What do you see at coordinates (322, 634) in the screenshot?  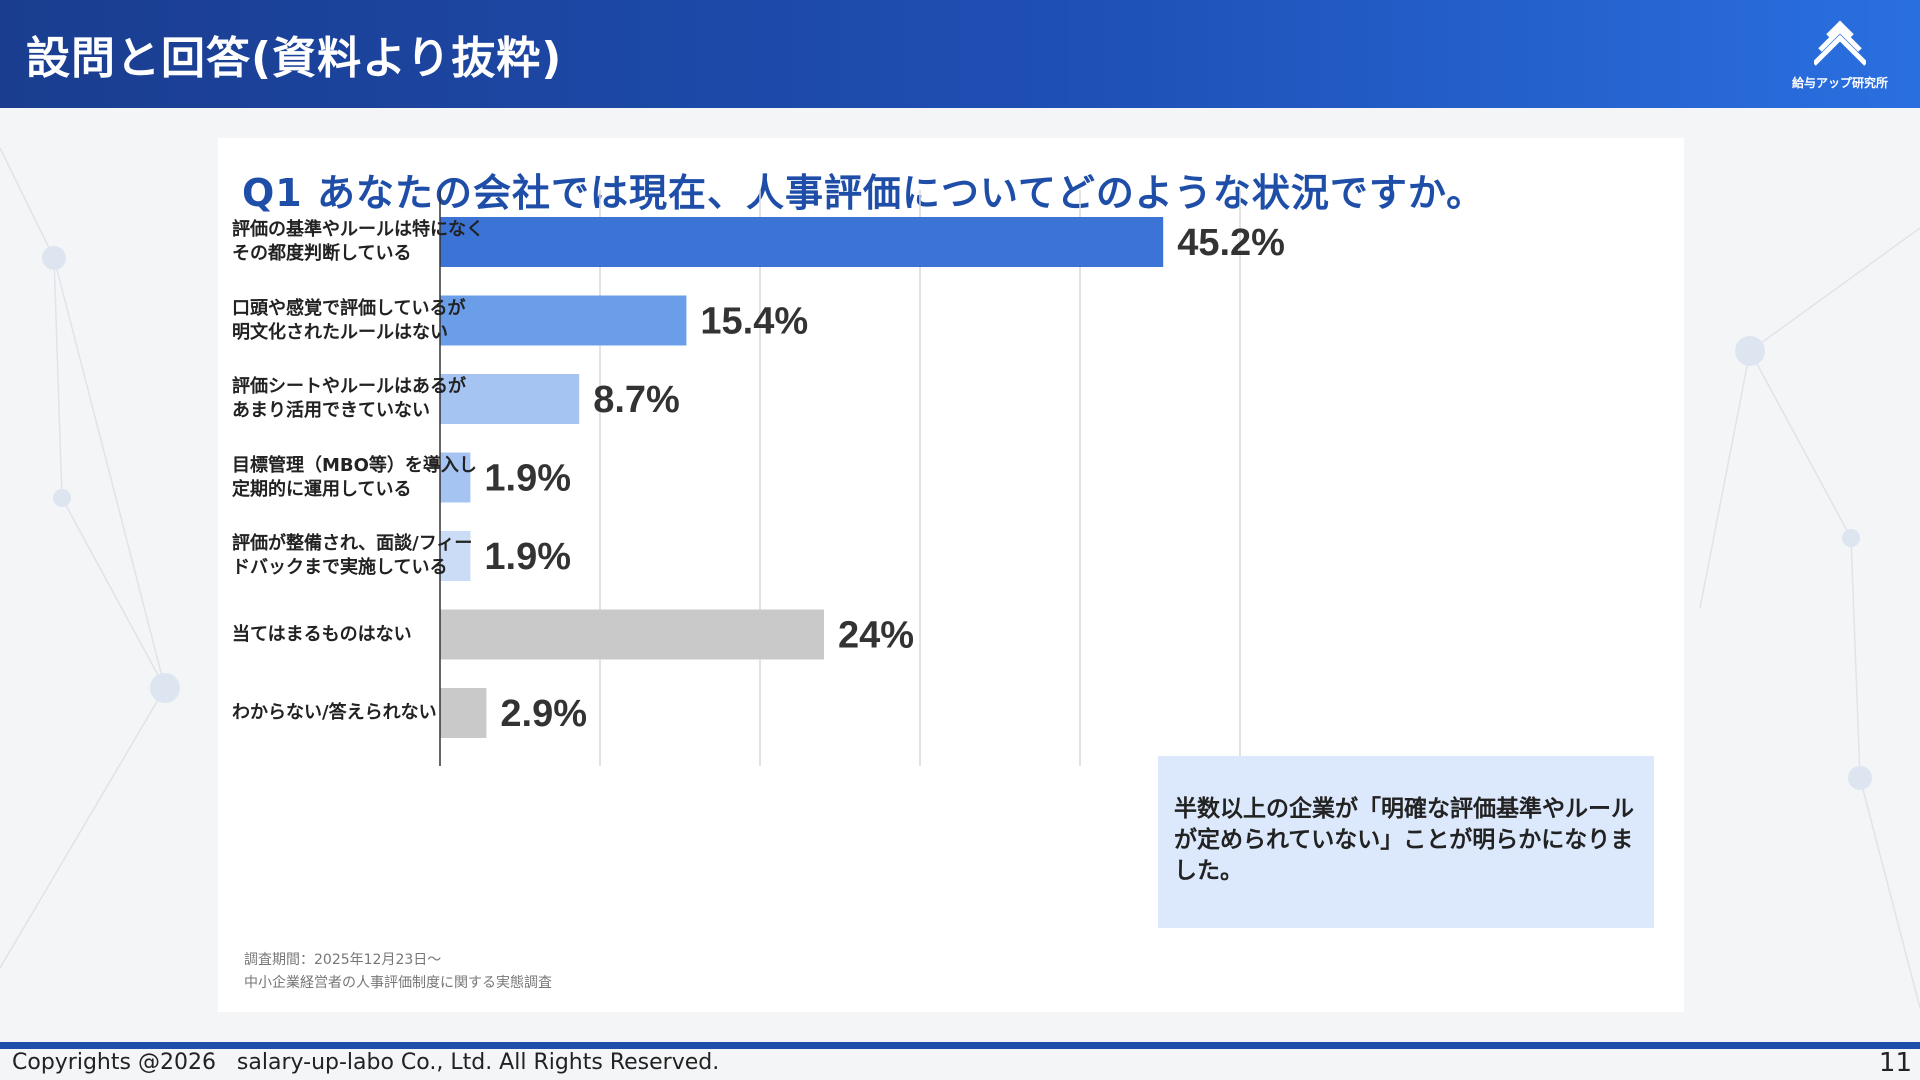 I see `category-label: 当てはまるものはない` at bounding box center [322, 634].